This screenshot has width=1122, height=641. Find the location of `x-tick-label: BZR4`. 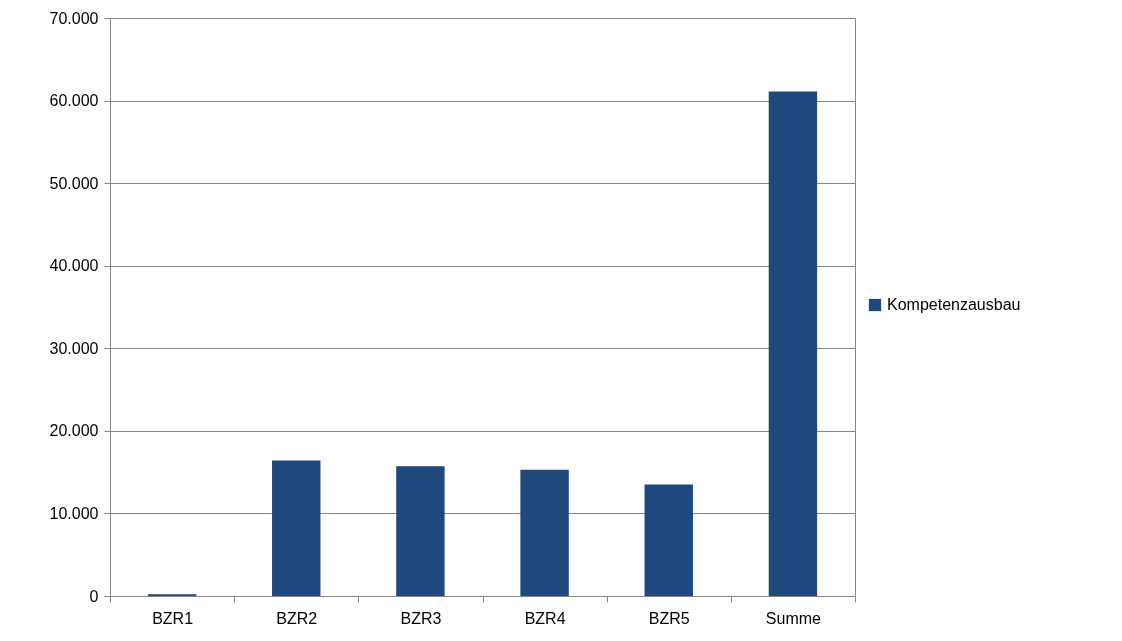

x-tick-label: BZR4 is located at coordinates (545, 618).